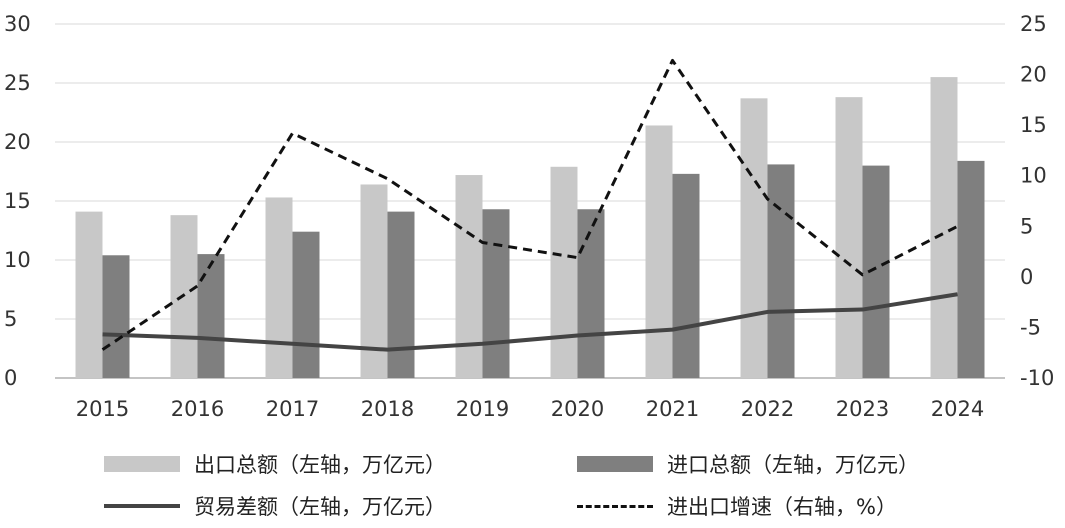 The image size is (1065, 528). I want to click on legend-label-export: 出口总额（左轴，万亿元）, so click(320, 465).